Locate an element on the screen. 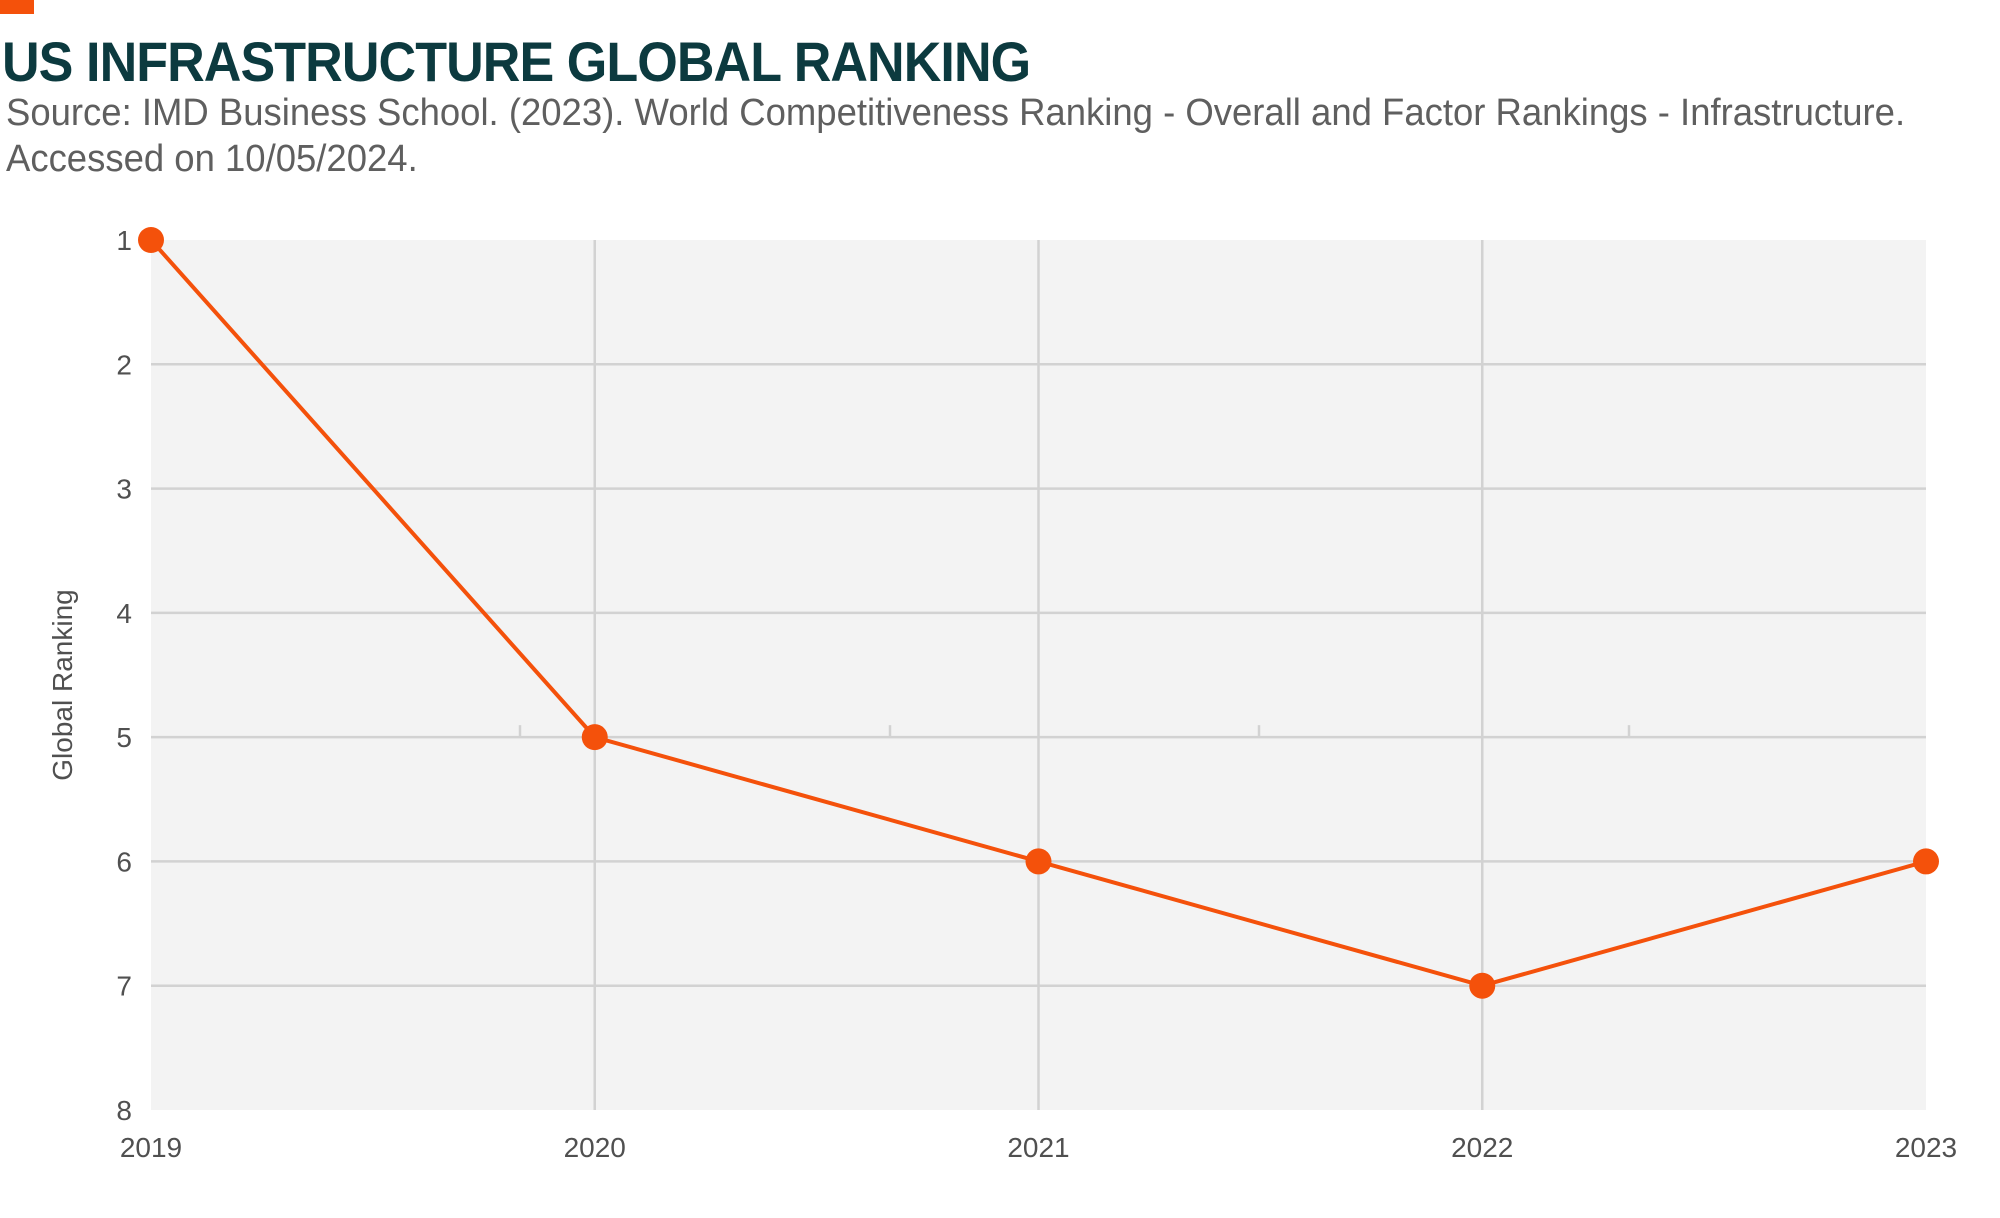 This screenshot has width=2000, height=1218. y-axis-label: Global Ranking is located at coordinates (62, 684).